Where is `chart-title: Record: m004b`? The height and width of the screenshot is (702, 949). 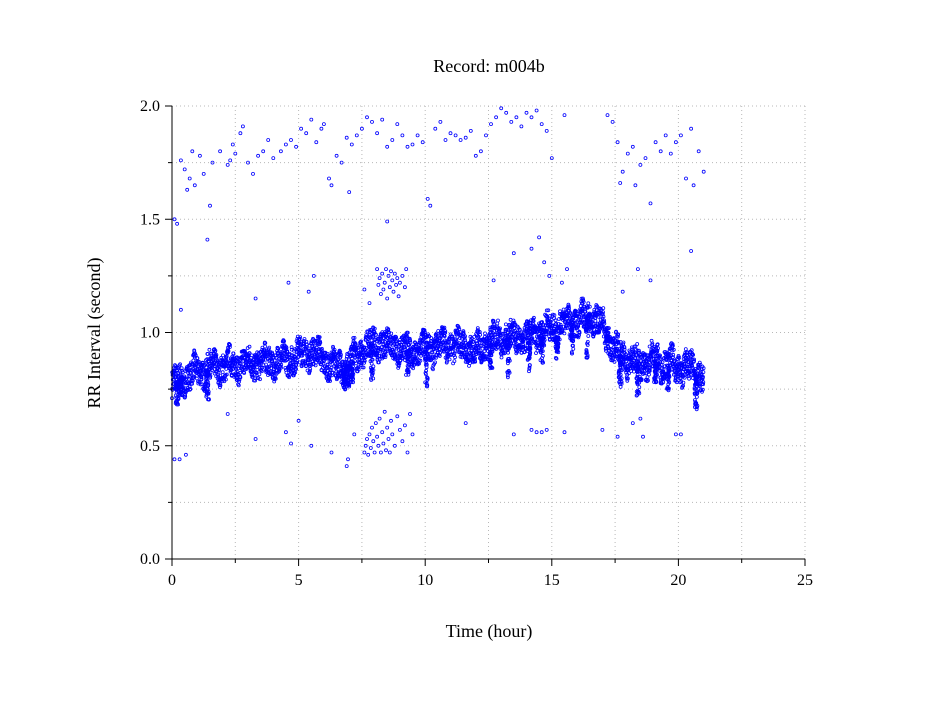
chart-title: Record: m004b is located at coordinates (488, 66).